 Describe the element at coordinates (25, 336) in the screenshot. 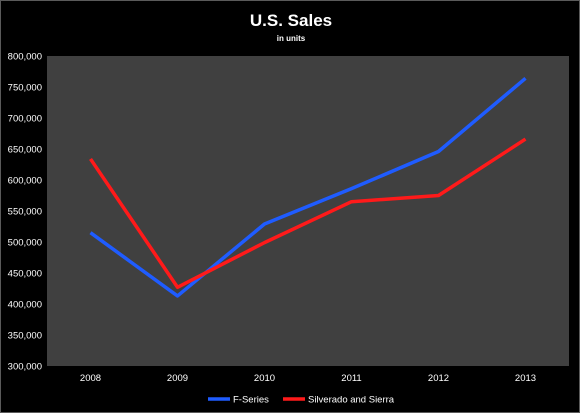

I see `y-tick-label: 350,000` at that location.